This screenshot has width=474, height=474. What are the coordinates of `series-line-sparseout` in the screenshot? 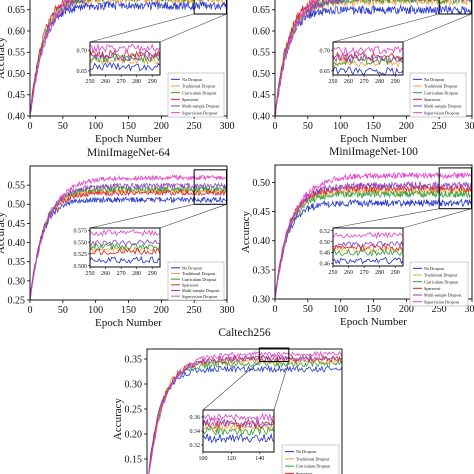 It's located at (308, 58).